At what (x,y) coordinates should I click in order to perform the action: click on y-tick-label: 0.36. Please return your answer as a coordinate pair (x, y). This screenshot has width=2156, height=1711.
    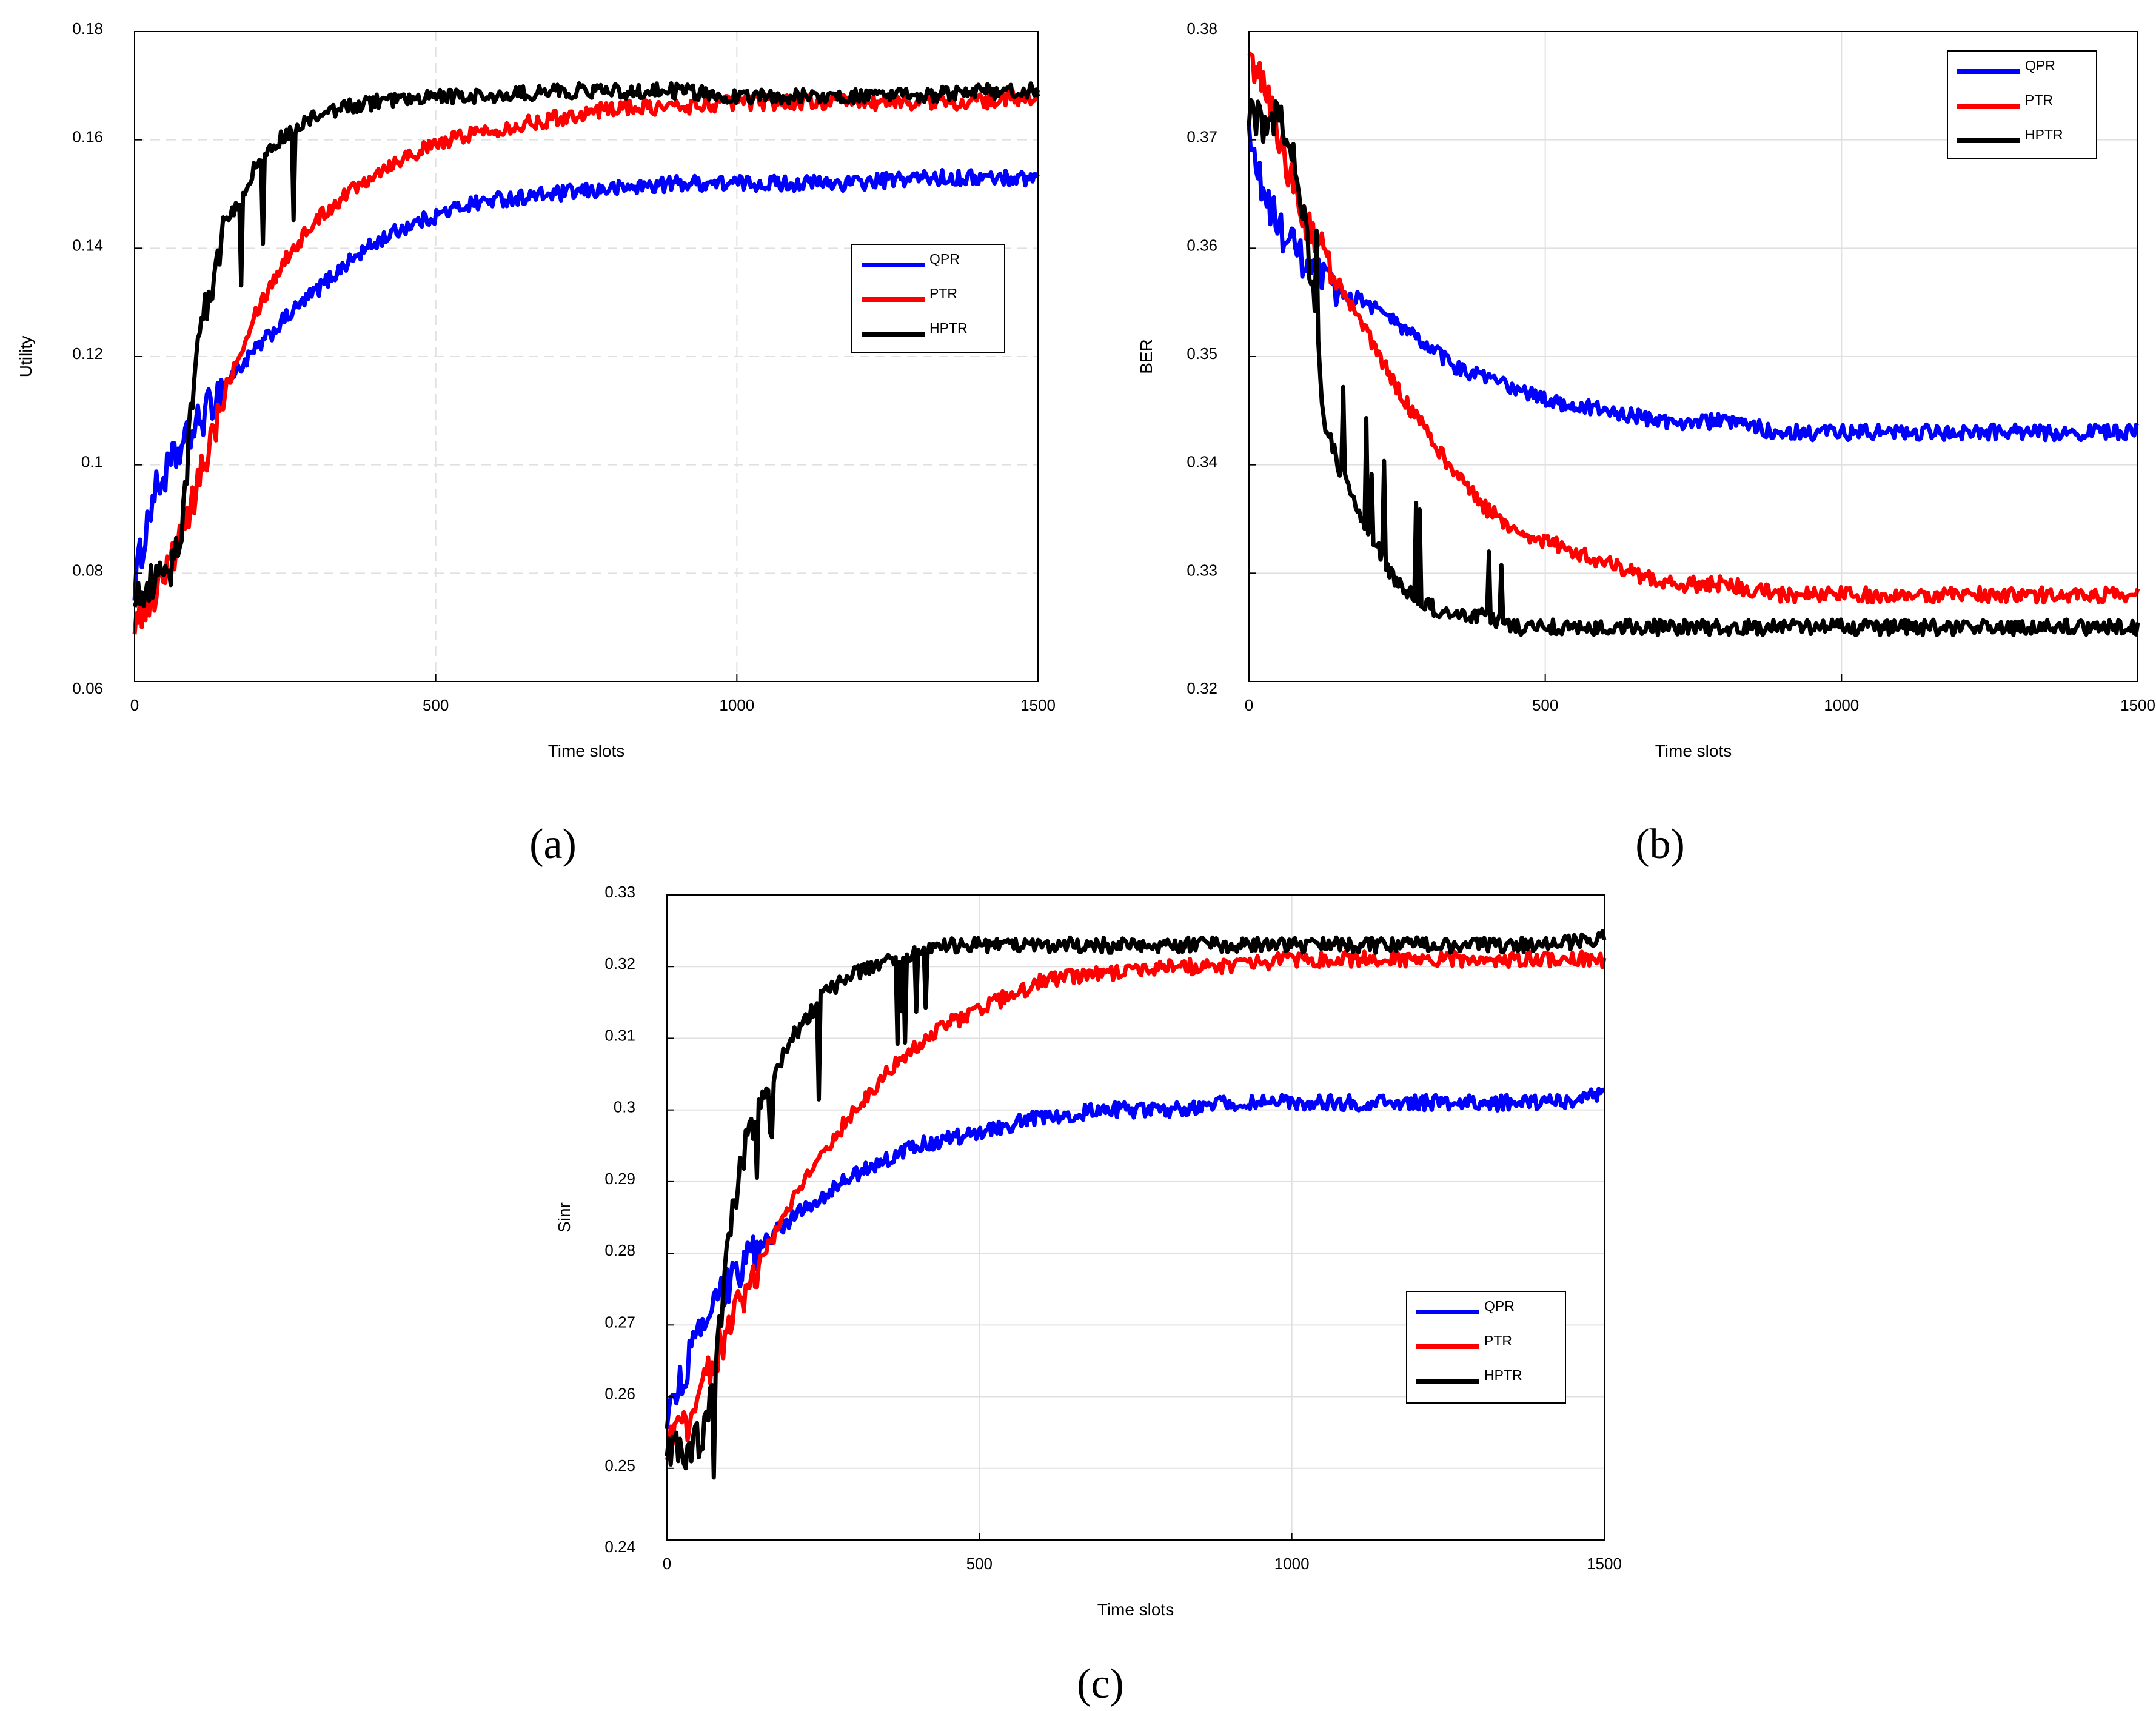
    Looking at the image, I should click on (1202, 245).